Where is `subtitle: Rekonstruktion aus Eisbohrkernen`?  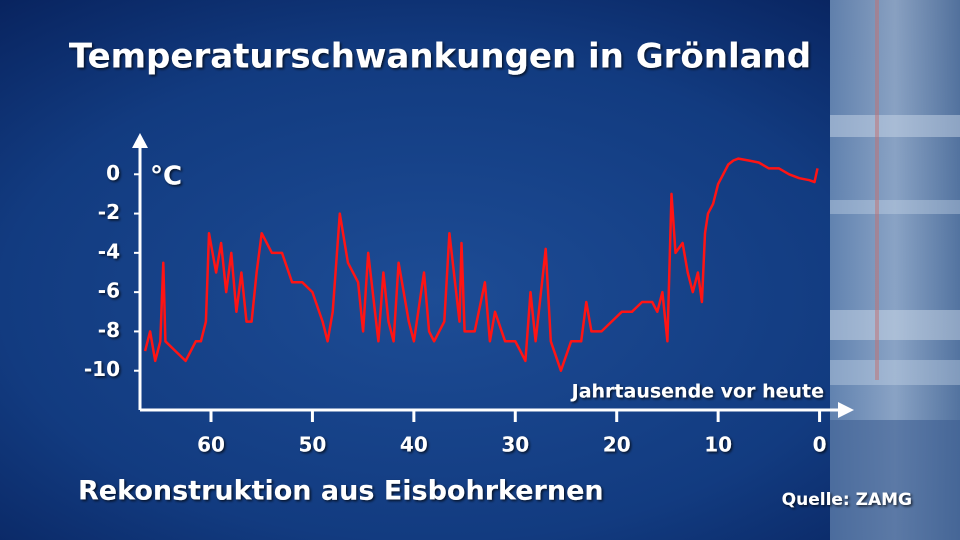
subtitle: Rekonstruktion aus Eisbohrkernen is located at coordinates (341, 491).